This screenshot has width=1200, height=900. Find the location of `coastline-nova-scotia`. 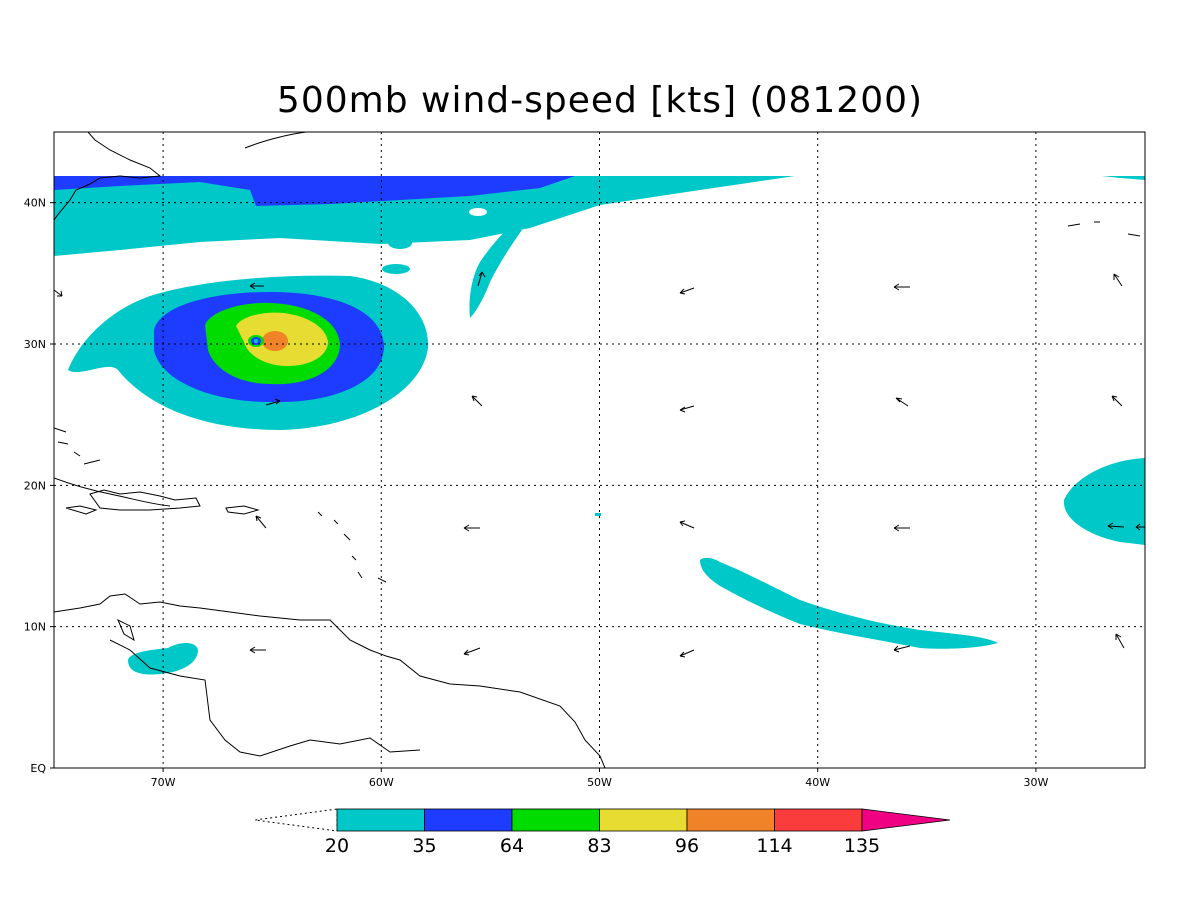

coastline-nova-scotia is located at coordinates (275, 140).